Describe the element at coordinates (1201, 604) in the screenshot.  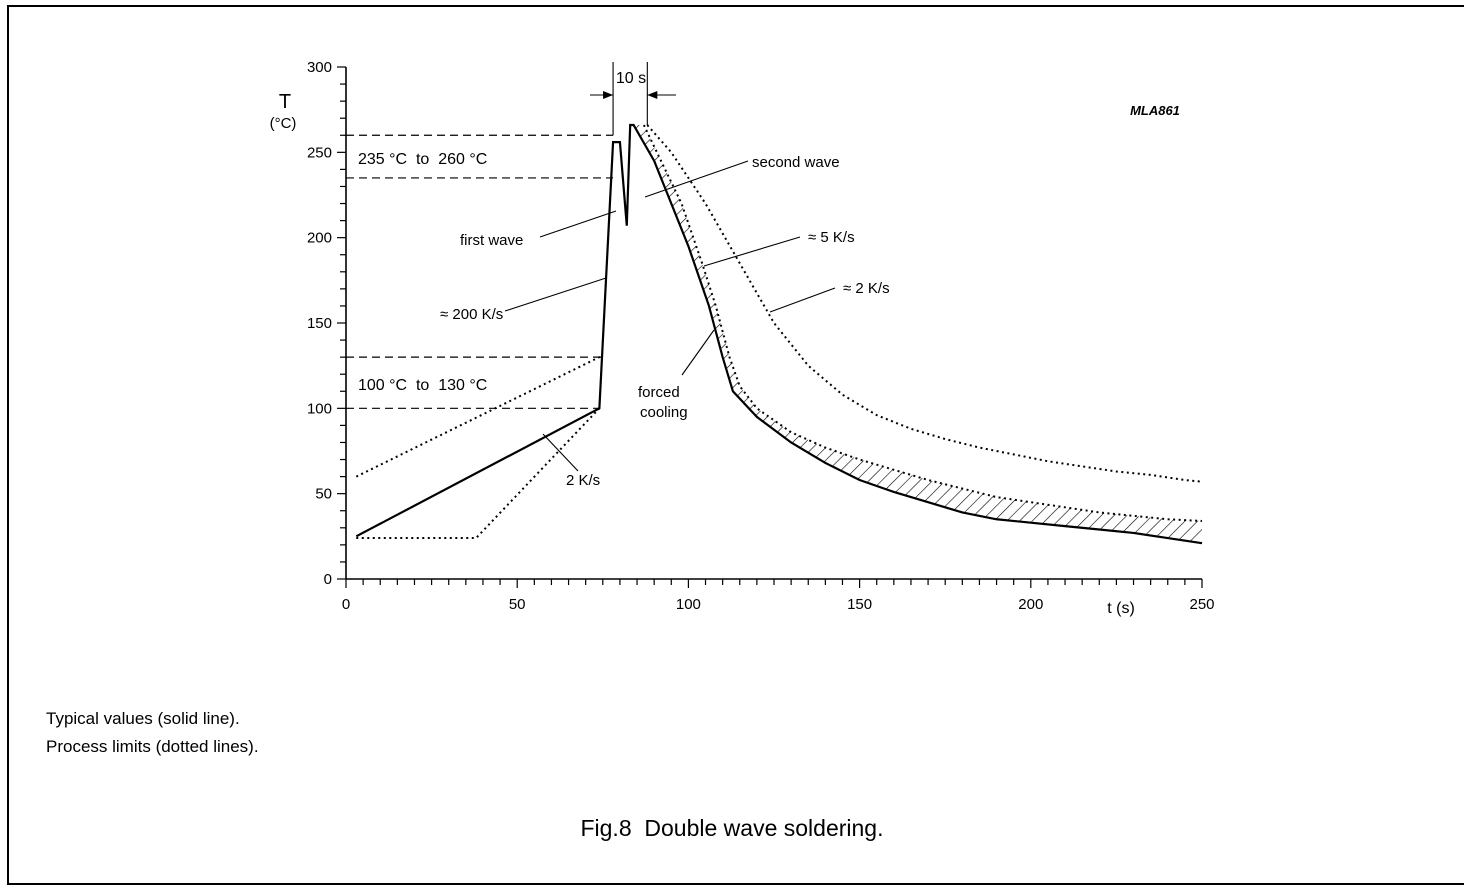
I see `x-tick-label: 250` at that location.